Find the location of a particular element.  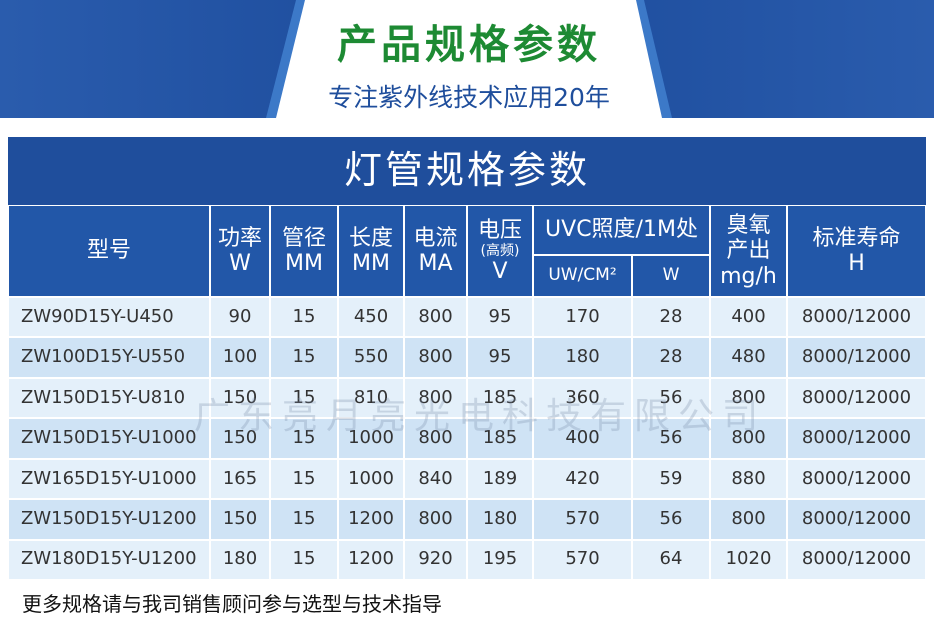

data-cell: 64 is located at coordinates (671, 559).